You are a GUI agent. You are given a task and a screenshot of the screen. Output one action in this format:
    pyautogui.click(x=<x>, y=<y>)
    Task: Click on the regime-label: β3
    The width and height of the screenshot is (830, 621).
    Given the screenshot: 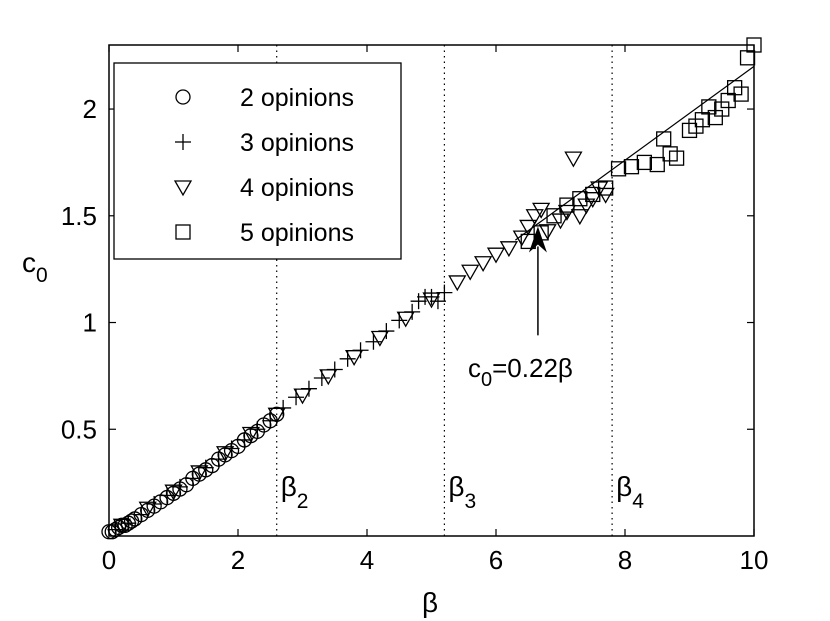 What is the action you would take?
    pyautogui.click(x=462, y=492)
    